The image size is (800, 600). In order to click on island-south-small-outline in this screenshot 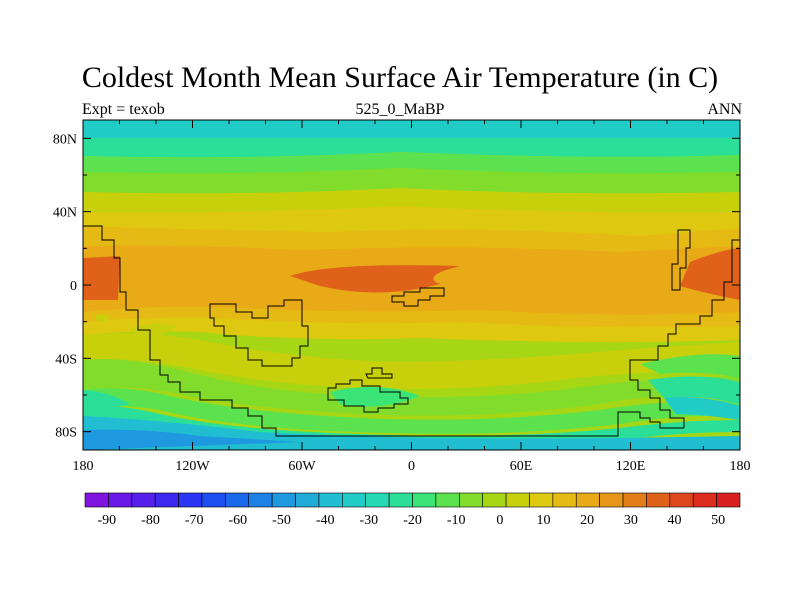, I will do `click(379, 373)`.